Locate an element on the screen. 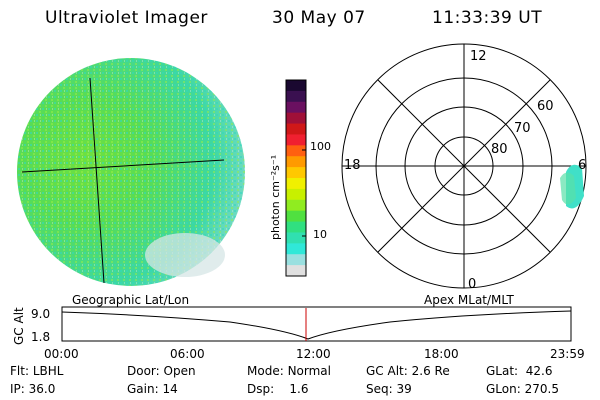 The height and width of the screenshot is (400, 600). timeline-right-label: Apex MLat/MLT is located at coordinates (469, 300).